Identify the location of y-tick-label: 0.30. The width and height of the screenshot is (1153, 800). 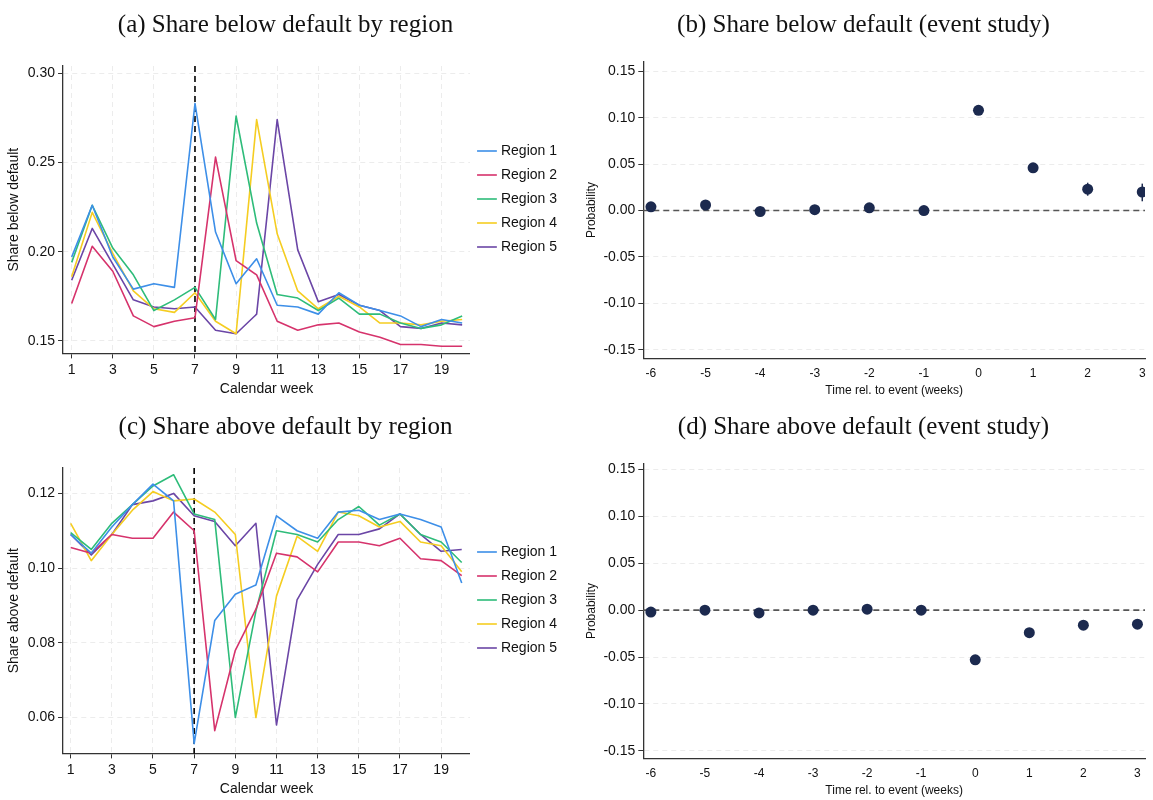
(41, 72).